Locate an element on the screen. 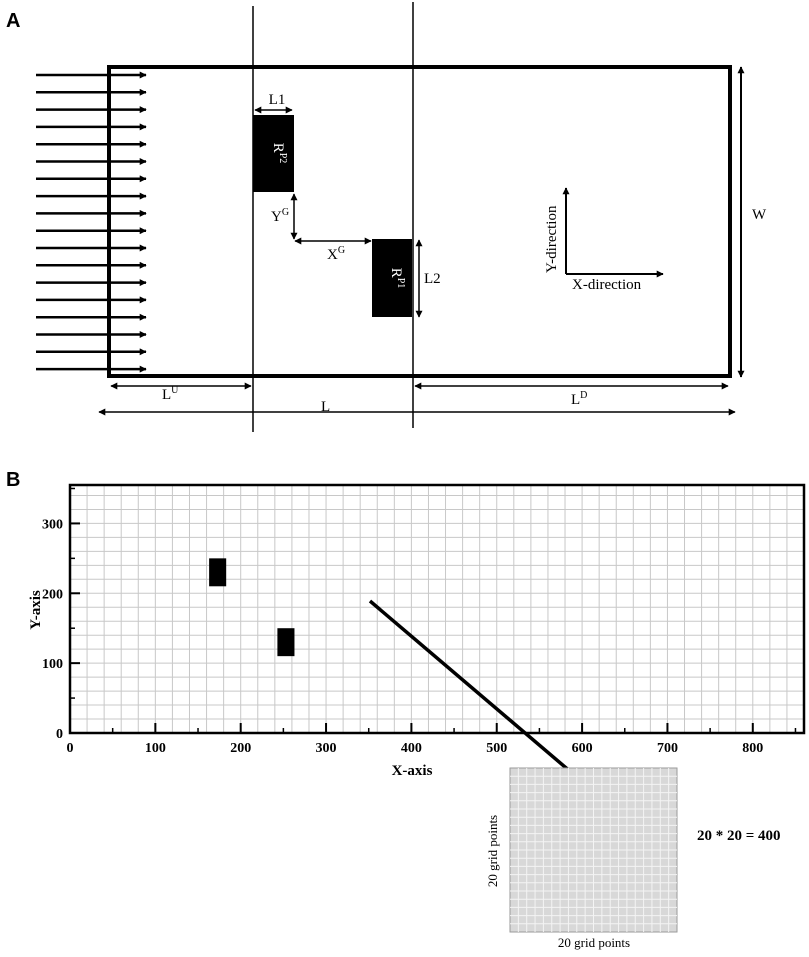 The width and height of the screenshot is (809, 957). rp1-label: RP1 is located at coordinates (397, 278).